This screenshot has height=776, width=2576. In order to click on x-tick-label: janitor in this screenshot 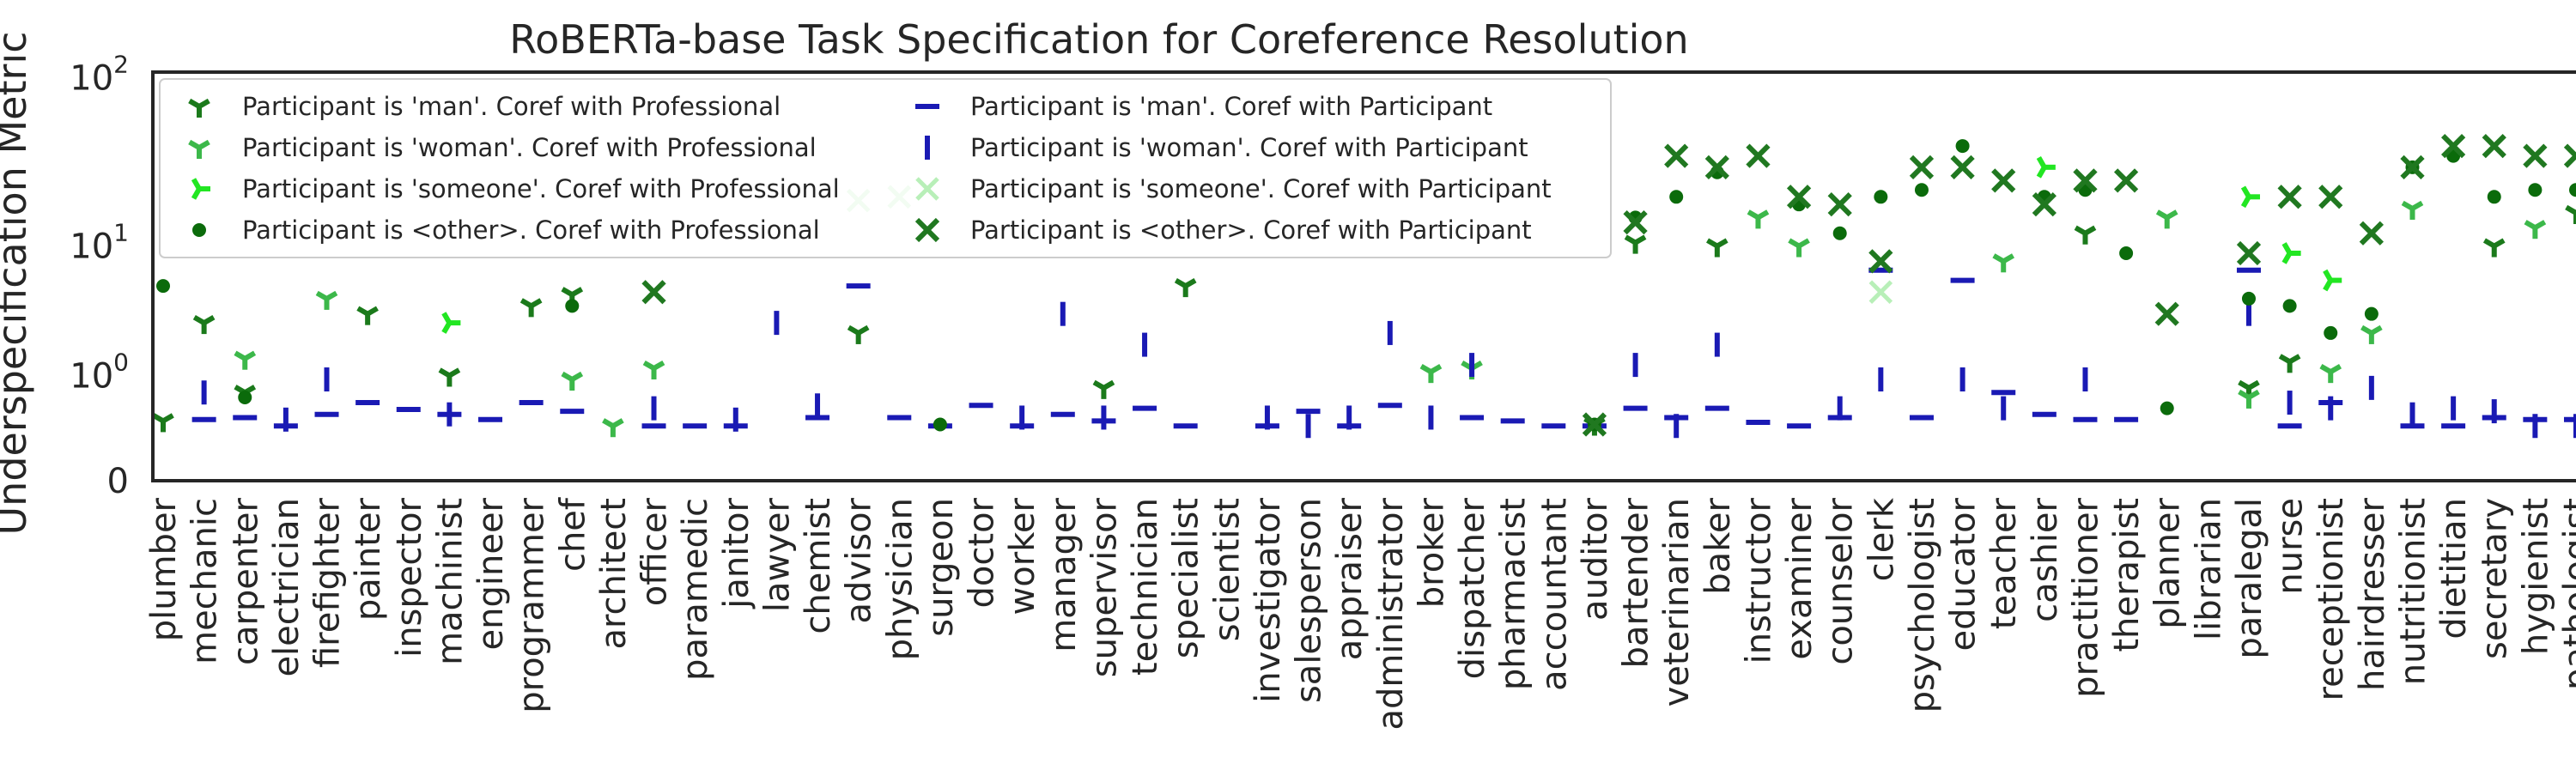, I will do `click(737, 553)`.